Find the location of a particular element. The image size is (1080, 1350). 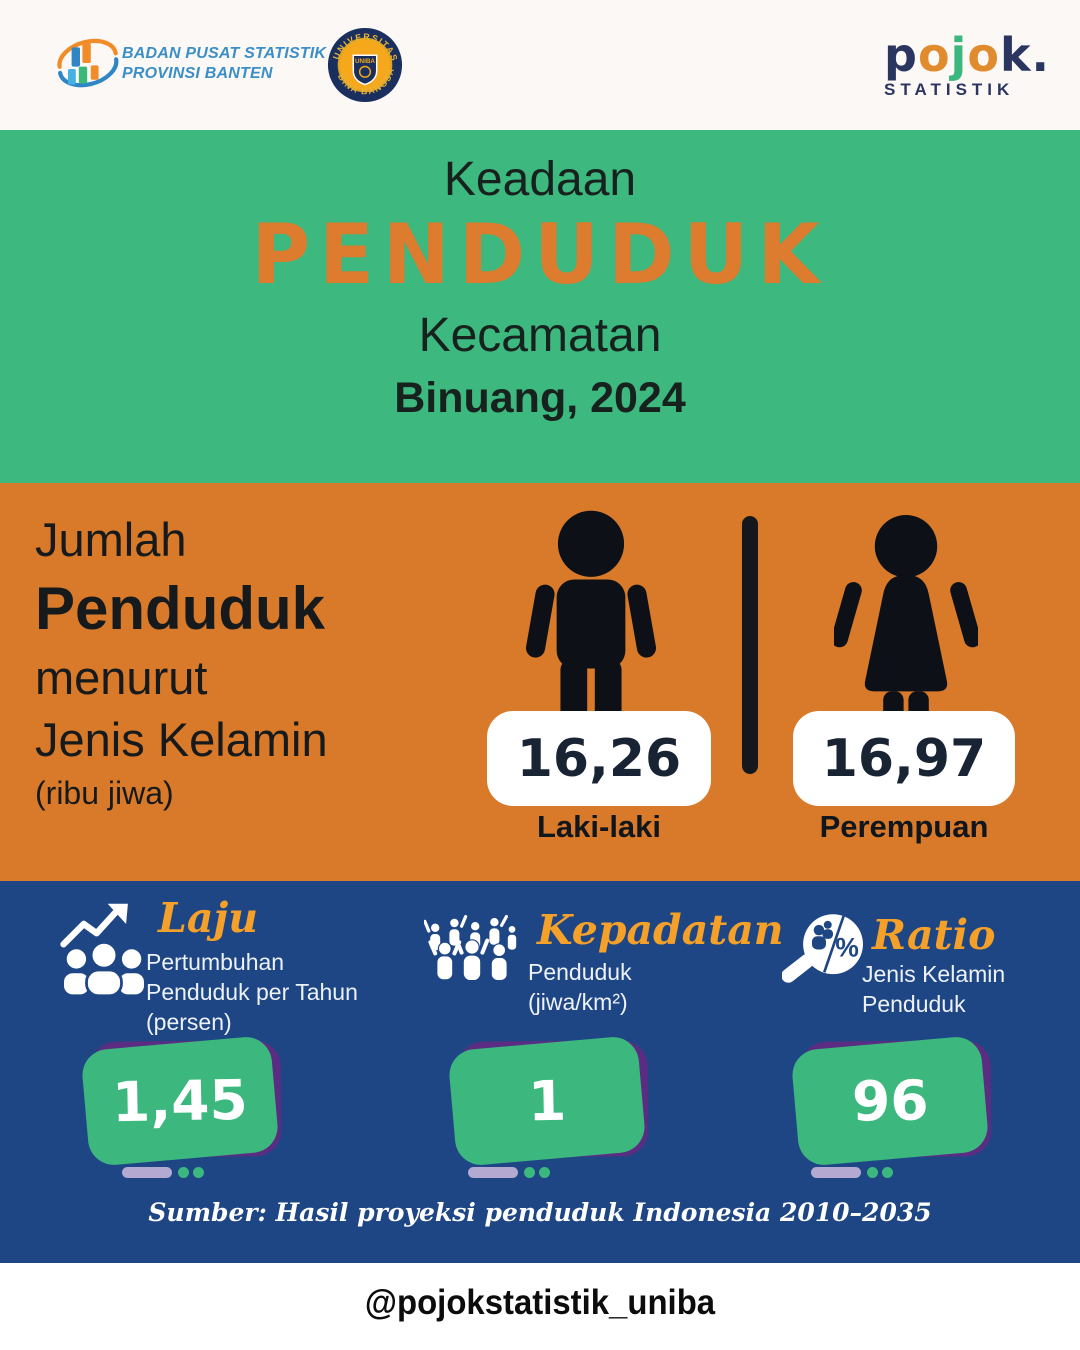

stat-ratio-value-card: 96 is located at coordinates (891, 1101).